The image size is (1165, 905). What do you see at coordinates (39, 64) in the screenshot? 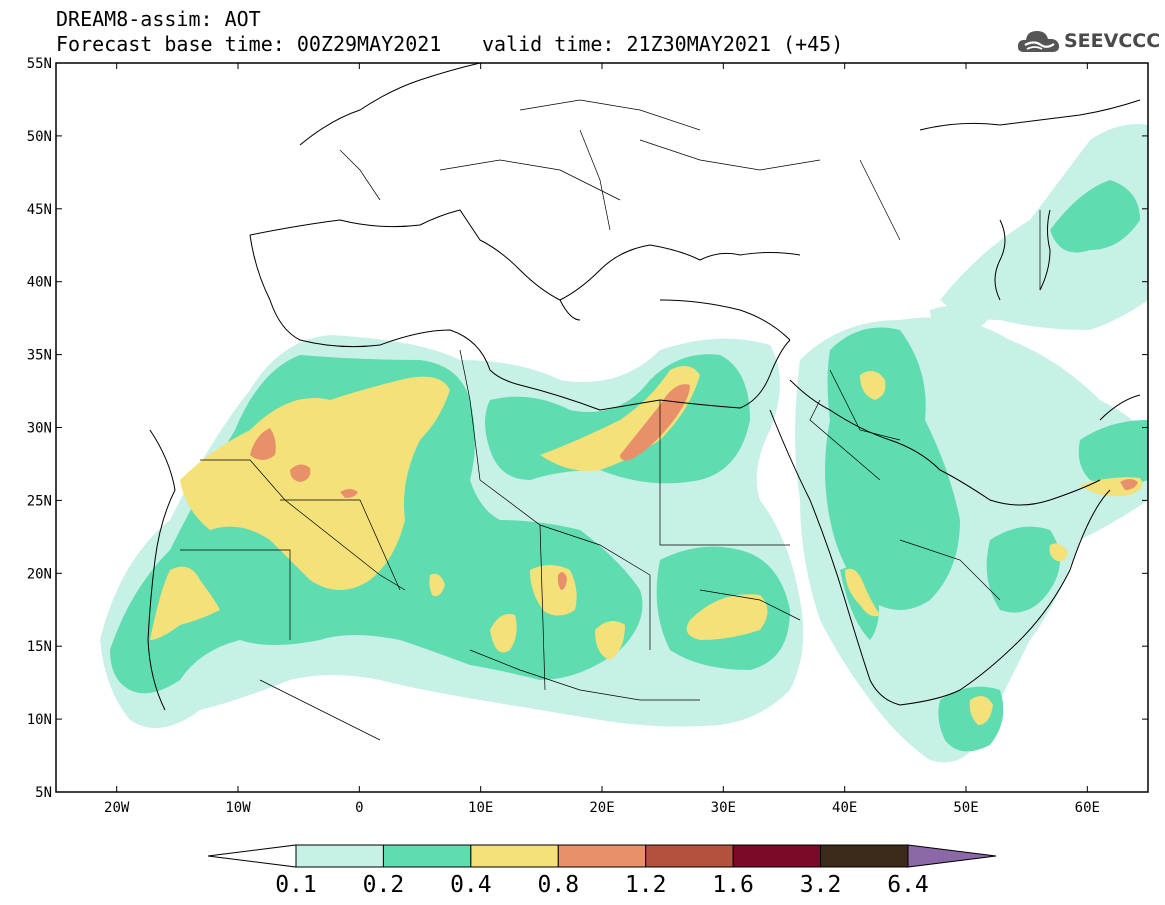
I see `lat-label: 55N` at bounding box center [39, 64].